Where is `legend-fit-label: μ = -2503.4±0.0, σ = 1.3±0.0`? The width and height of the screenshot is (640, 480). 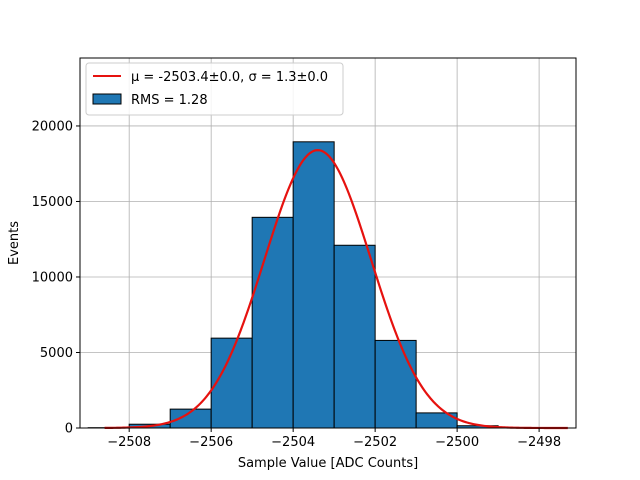
legend-fit-label: μ = -2503.4±0.0, σ = 1.3±0.0 is located at coordinates (229, 77).